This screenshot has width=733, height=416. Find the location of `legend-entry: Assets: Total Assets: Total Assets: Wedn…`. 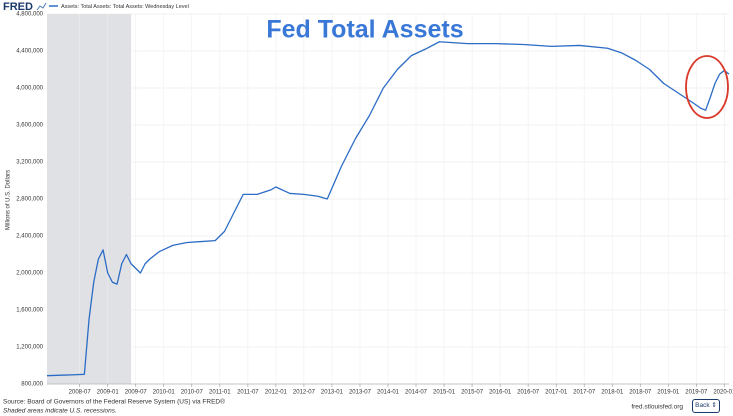

legend-entry: Assets: Total Assets: Total Assets: Wedn… is located at coordinates (125, 7).